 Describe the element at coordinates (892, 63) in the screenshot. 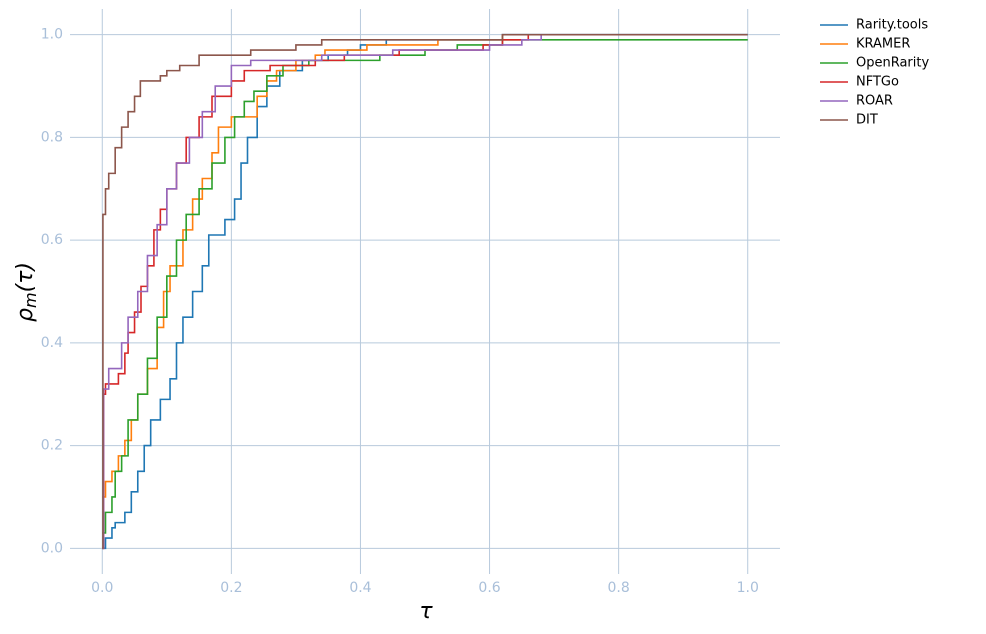

I see `legend-label: OpenRarity` at that location.